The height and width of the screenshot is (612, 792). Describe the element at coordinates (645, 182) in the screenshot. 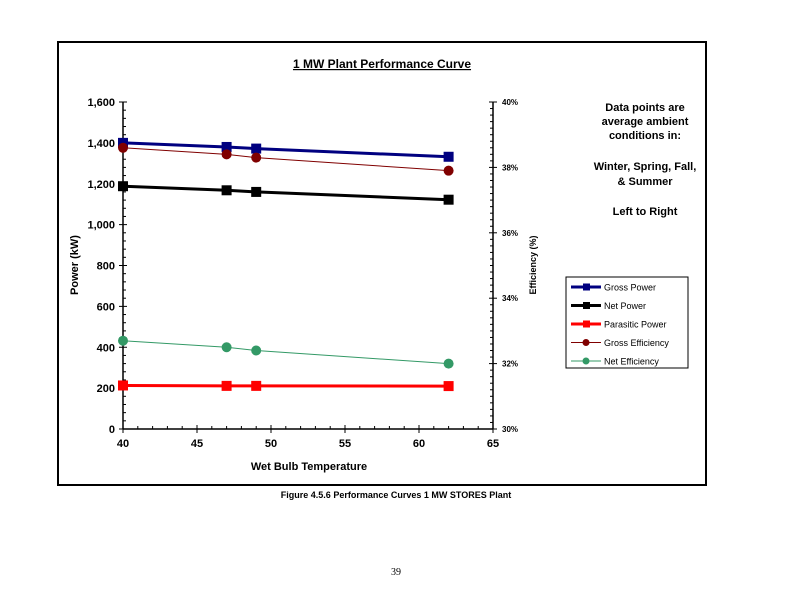

I see `annotation-line-5: & Summer` at that location.